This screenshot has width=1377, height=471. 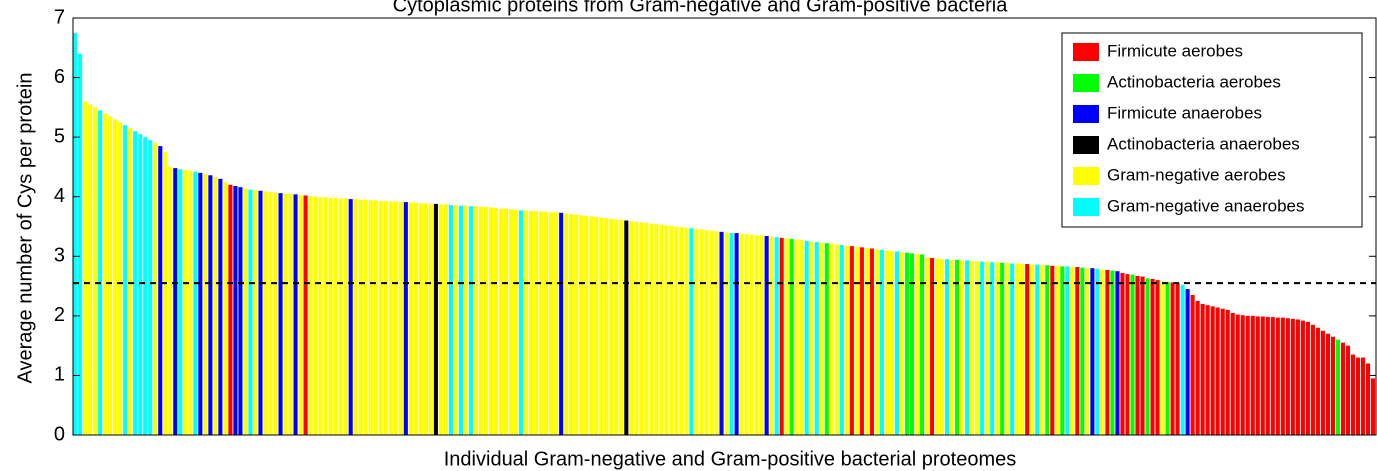 I want to click on y-tick-label: 3, so click(x=59, y=256).